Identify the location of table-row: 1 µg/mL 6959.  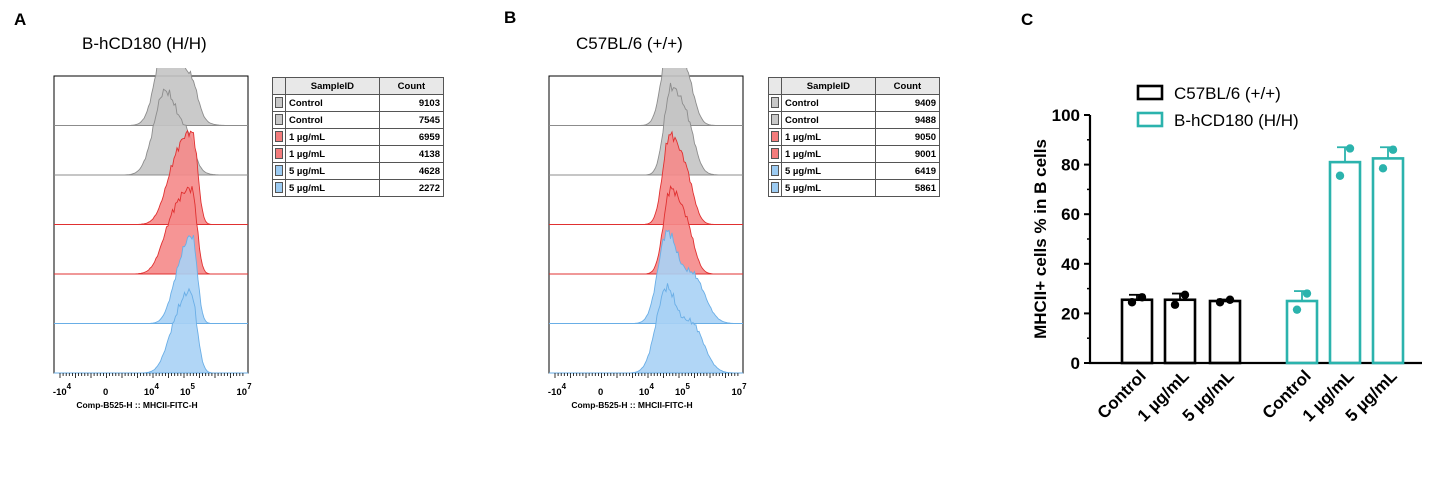
(358, 137).